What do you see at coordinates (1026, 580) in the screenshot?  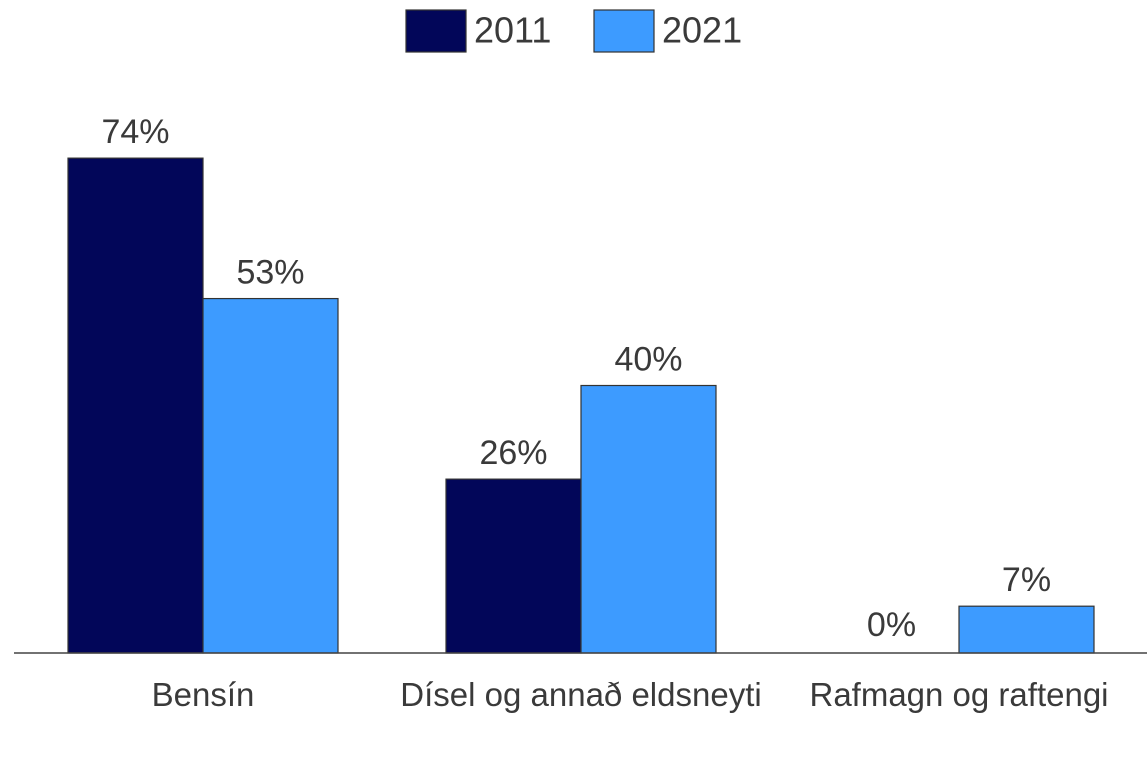 I see `data-label: 7%` at bounding box center [1026, 580].